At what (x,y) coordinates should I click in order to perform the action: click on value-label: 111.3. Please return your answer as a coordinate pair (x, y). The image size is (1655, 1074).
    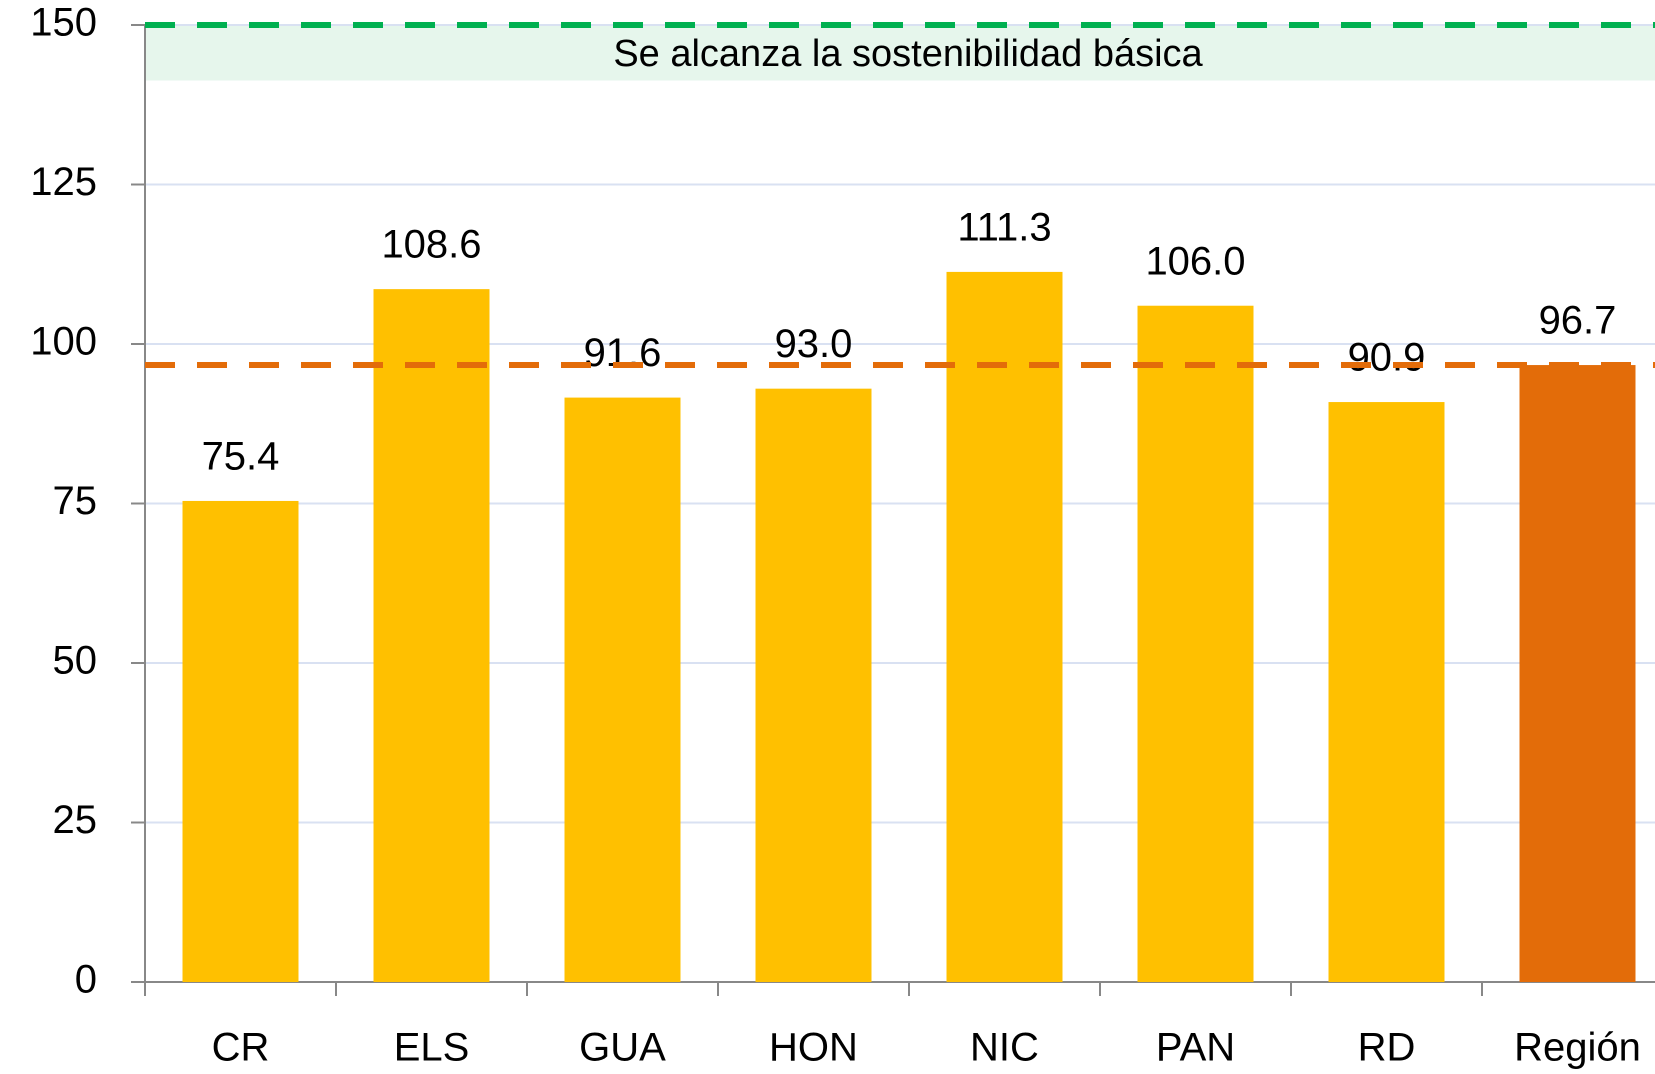
    Looking at the image, I should click on (1004, 227).